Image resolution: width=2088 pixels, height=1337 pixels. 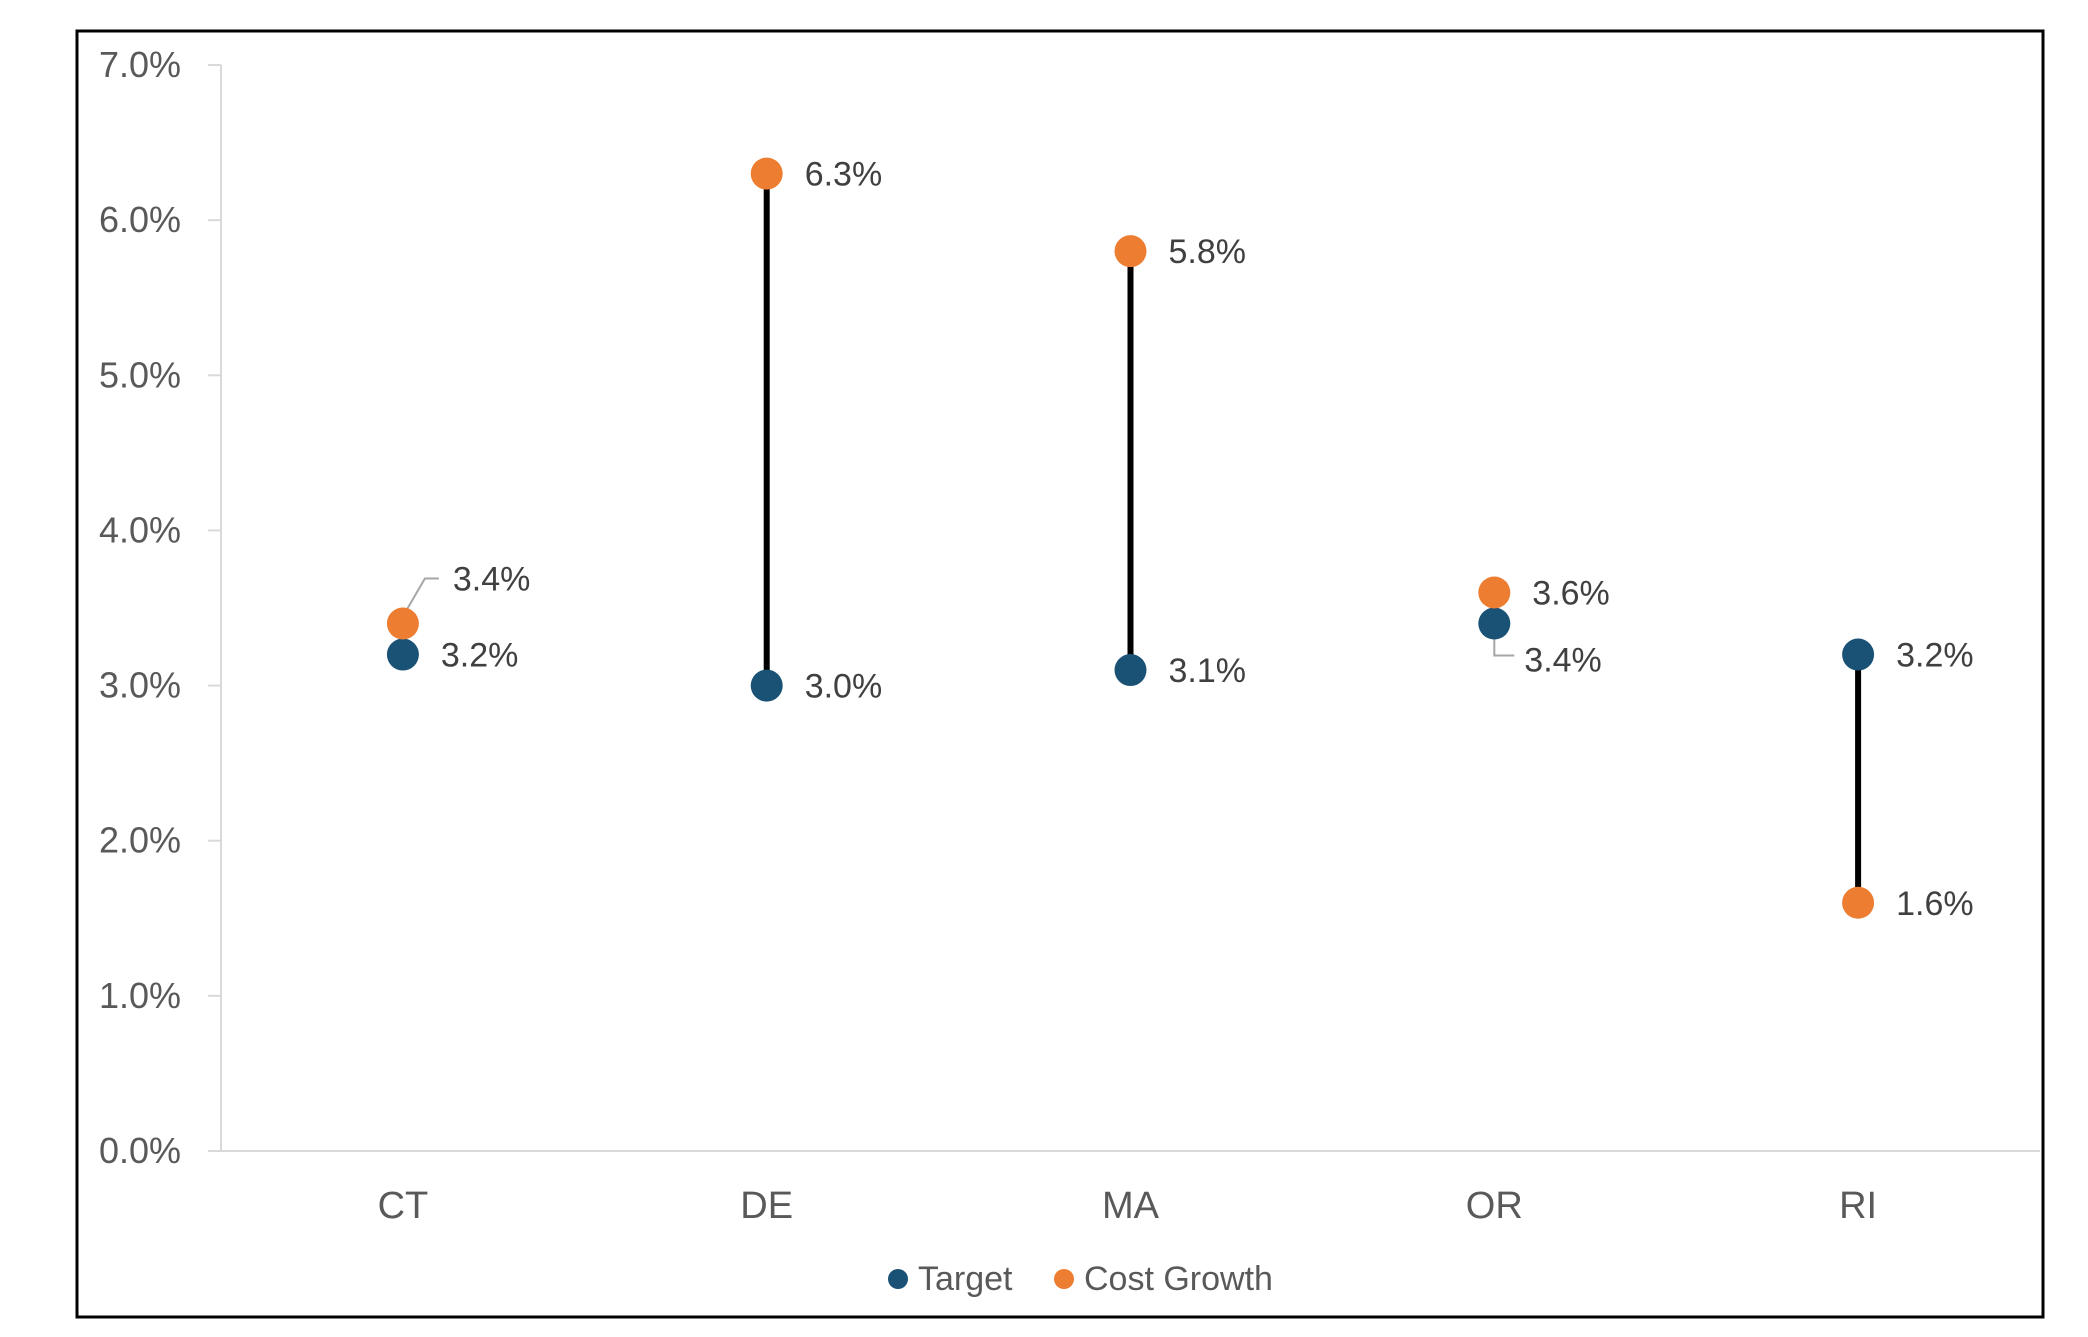 What do you see at coordinates (1494, 1206) in the screenshot?
I see `x-category-label: OR` at bounding box center [1494, 1206].